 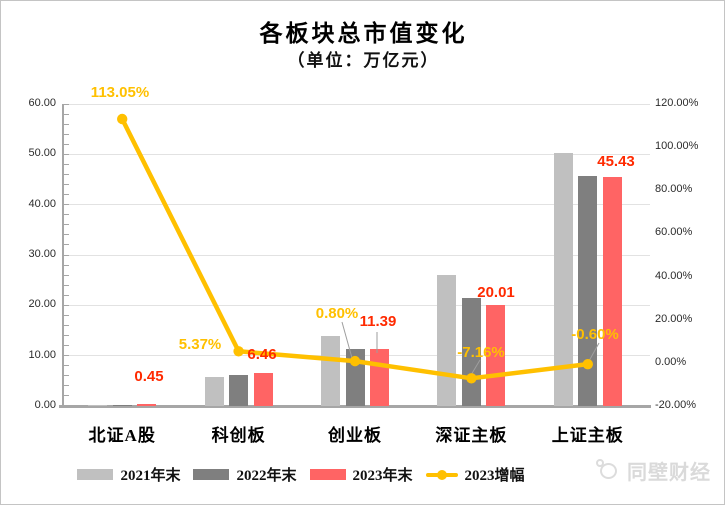 I want to click on bar-value-label-创业板: 11.39, so click(x=378, y=321).